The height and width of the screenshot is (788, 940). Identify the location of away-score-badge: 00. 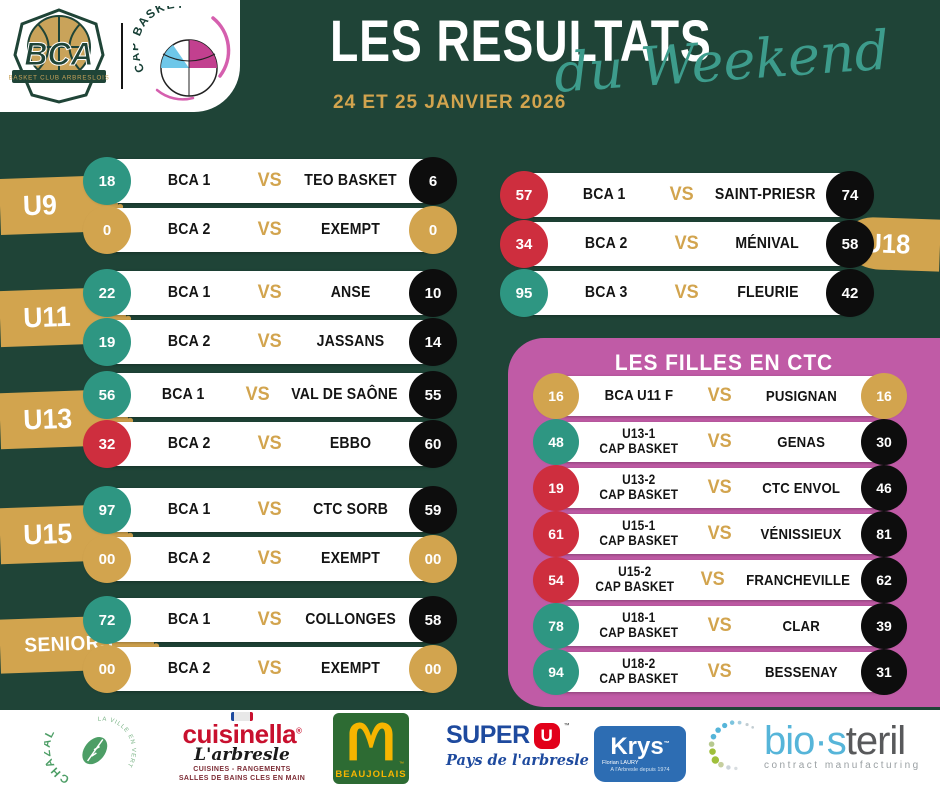
(433, 669).